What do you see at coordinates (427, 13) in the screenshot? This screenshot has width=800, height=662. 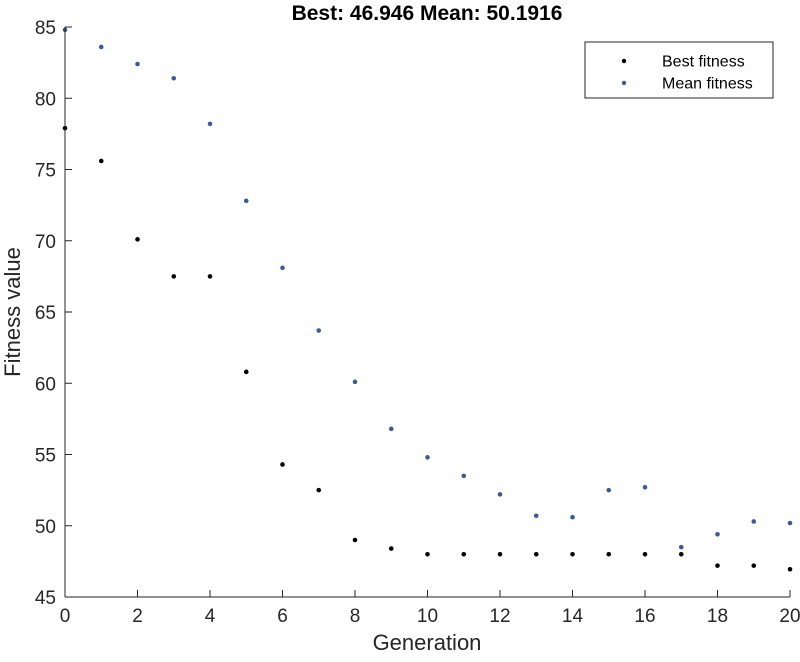 I see `chart-title: Best: 46.946 Mean: 50.1916` at bounding box center [427, 13].